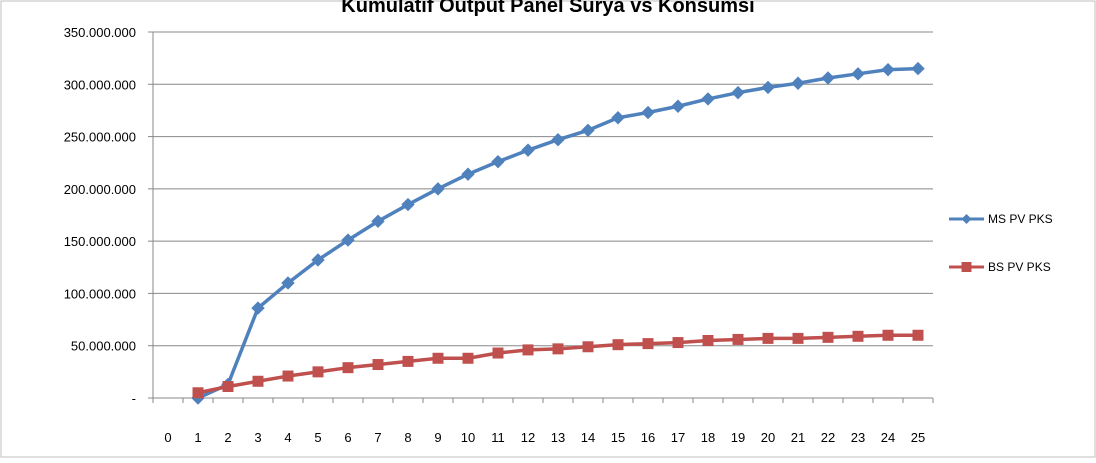 Image resolution: width=1096 pixels, height=463 pixels. What do you see at coordinates (558, 437) in the screenshot?
I see `x-tick-label: 13` at bounding box center [558, 437].